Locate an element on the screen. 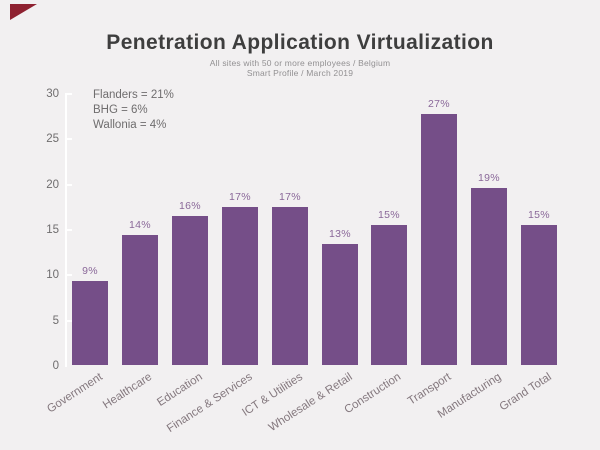 The height and width of the screenshot is (450, 600). bar-finance-services is located at coordinates (240, 286).